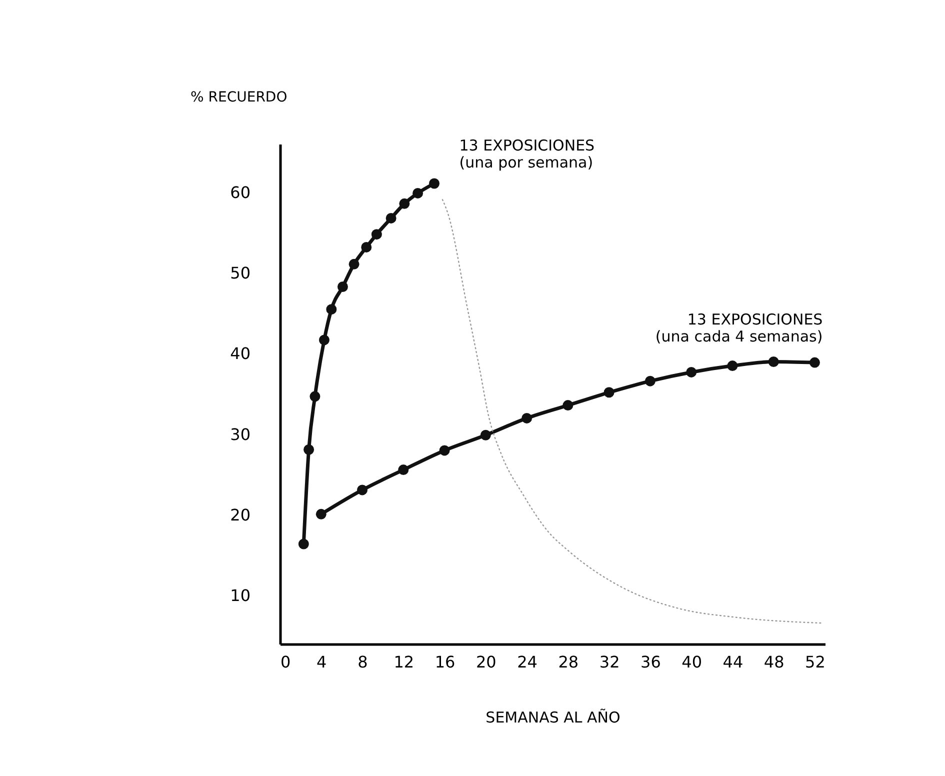  I want to click on x-tick-label: 20, so click(486, 662).